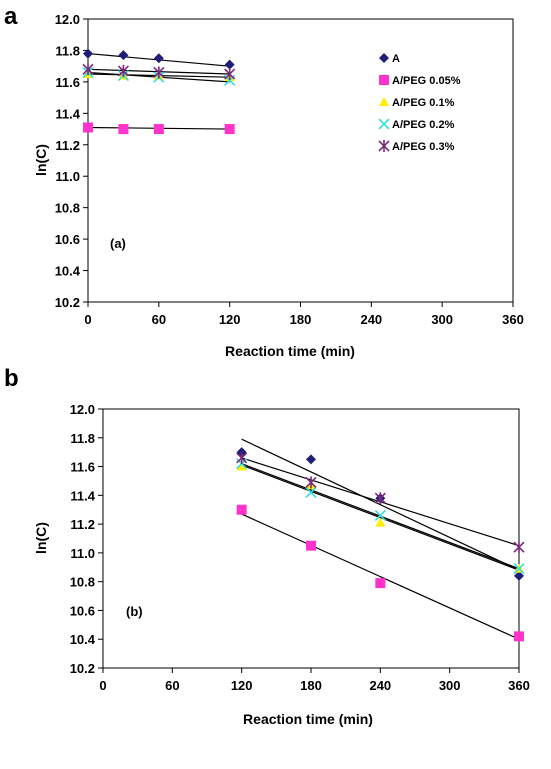 Image resolution: width=551 pixels, height=769 pixels. Describe the element at coordinates (423, 125) in the screenshot. I see `legend-label-a-peg-0-2: A/PEG 0.2%` at that location.